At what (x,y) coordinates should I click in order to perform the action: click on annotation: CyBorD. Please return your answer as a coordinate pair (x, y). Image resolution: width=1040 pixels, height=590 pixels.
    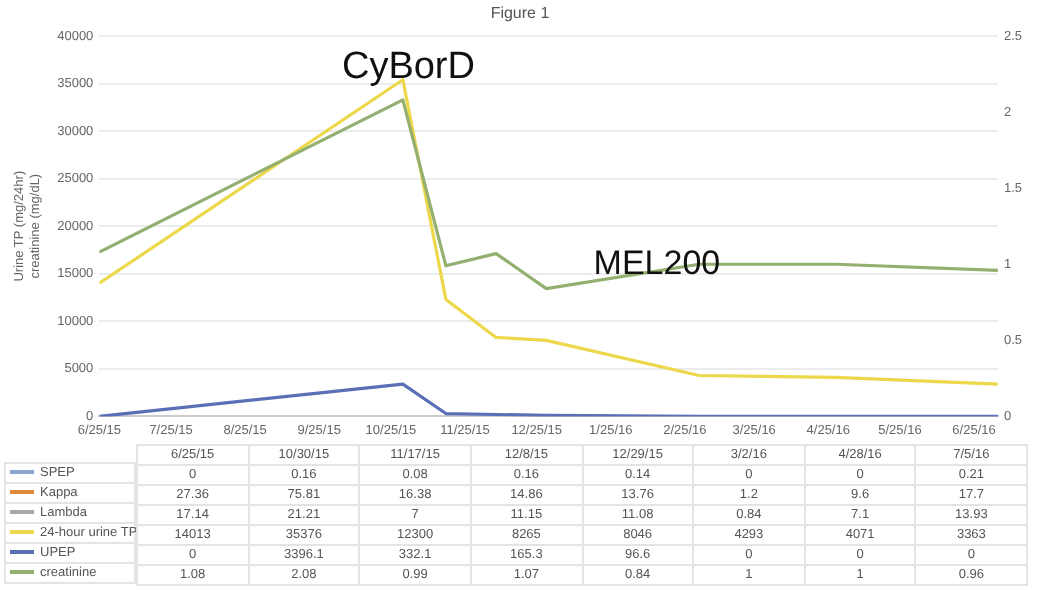
    Looking at the image, I should click on (408, 66).